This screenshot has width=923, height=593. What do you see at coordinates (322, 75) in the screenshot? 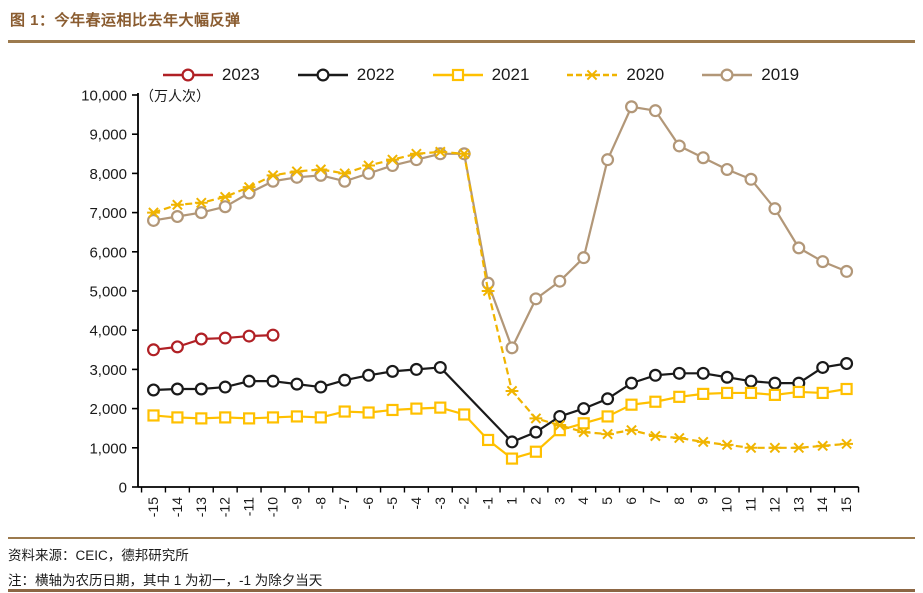
I see `legend-marker-2022` at bounding box center [322, 75].